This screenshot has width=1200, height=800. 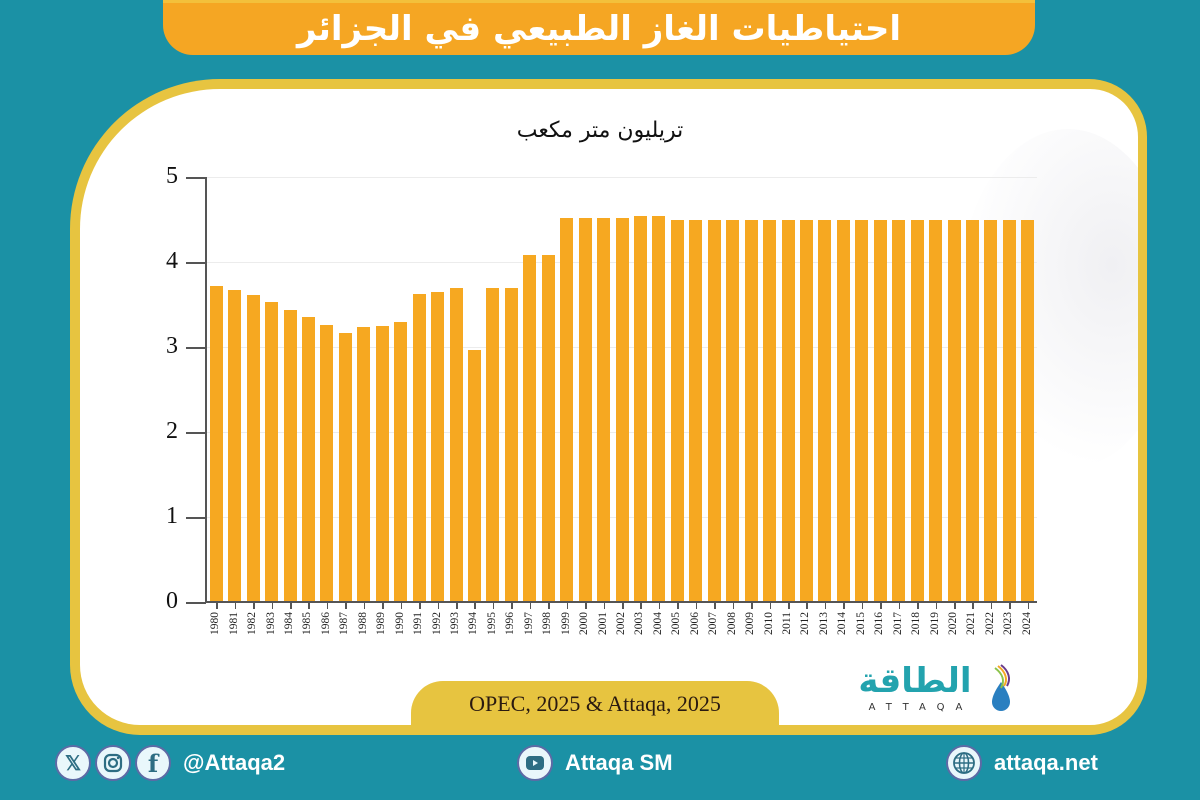 What do you see at coordinates (677, 410) in the screenshot?
I see `bar-2005` at bounding box center [677, 410].